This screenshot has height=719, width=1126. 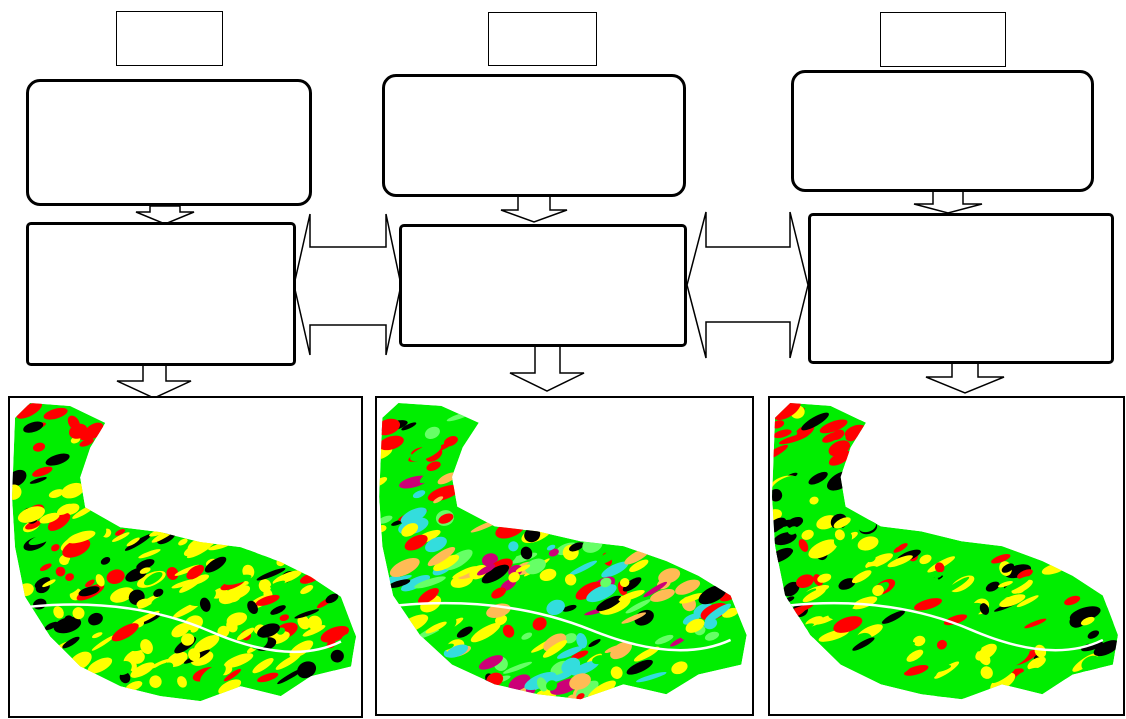 What do you see at coordinates (542, 39) in the screenshot?
I see `column-2-top-label` at bounding box center [542, 39].